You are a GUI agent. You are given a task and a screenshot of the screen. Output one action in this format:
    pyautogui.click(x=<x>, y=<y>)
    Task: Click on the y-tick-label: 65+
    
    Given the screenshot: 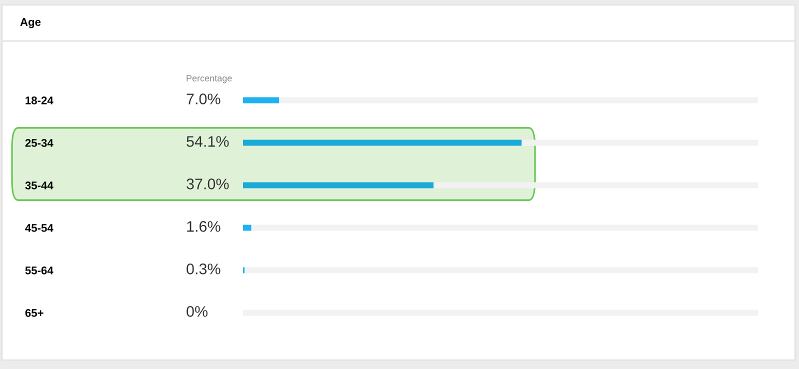 What is the action you would take?
    pyautogui.click(x=34, y=313)
    